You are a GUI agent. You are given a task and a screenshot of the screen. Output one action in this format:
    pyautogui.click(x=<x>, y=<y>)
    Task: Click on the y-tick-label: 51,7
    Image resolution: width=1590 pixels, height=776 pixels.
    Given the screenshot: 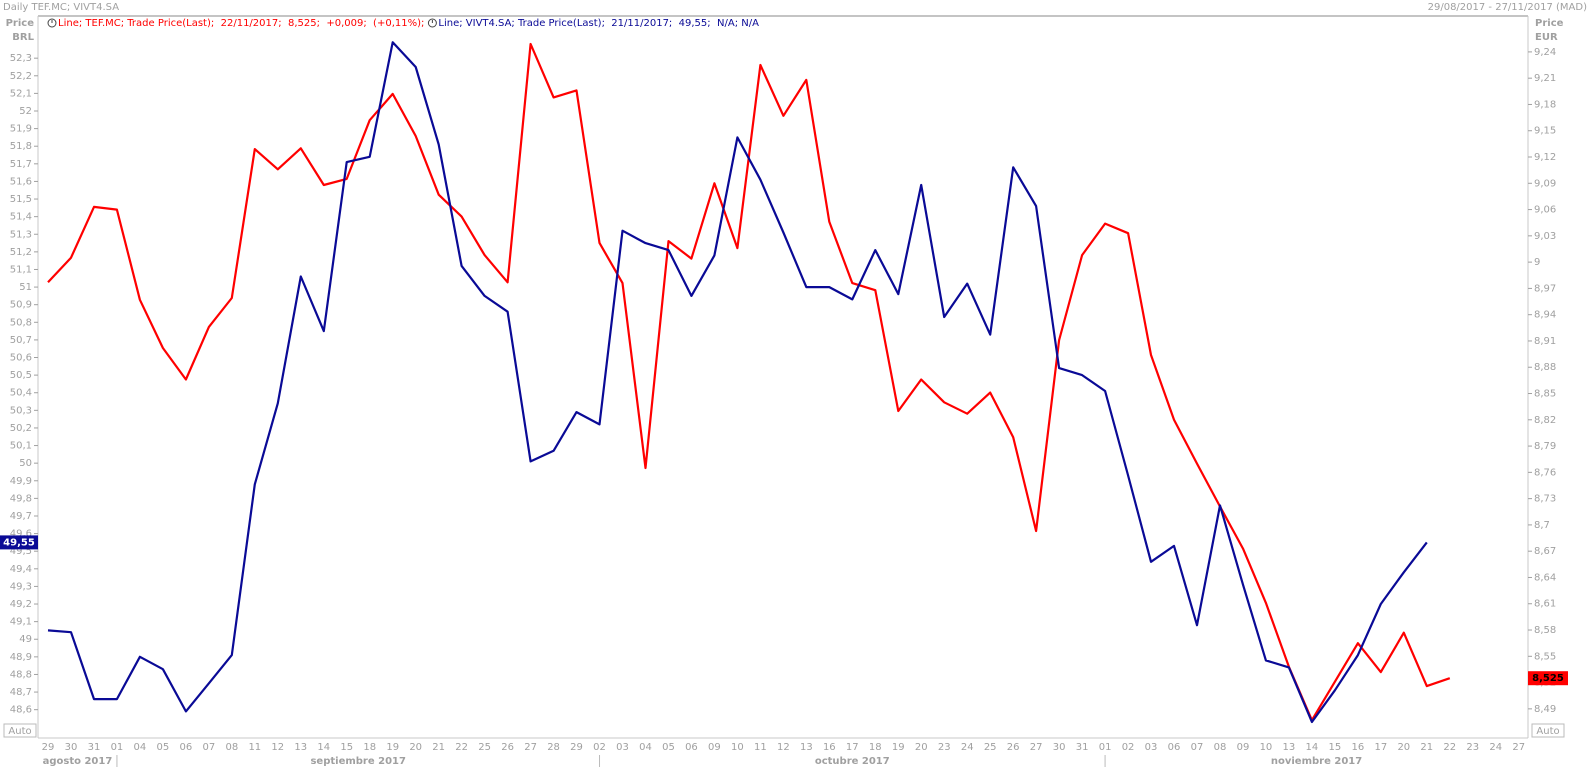 What is the action you would take?
    pyautogui.click(x=21, y=164)
    